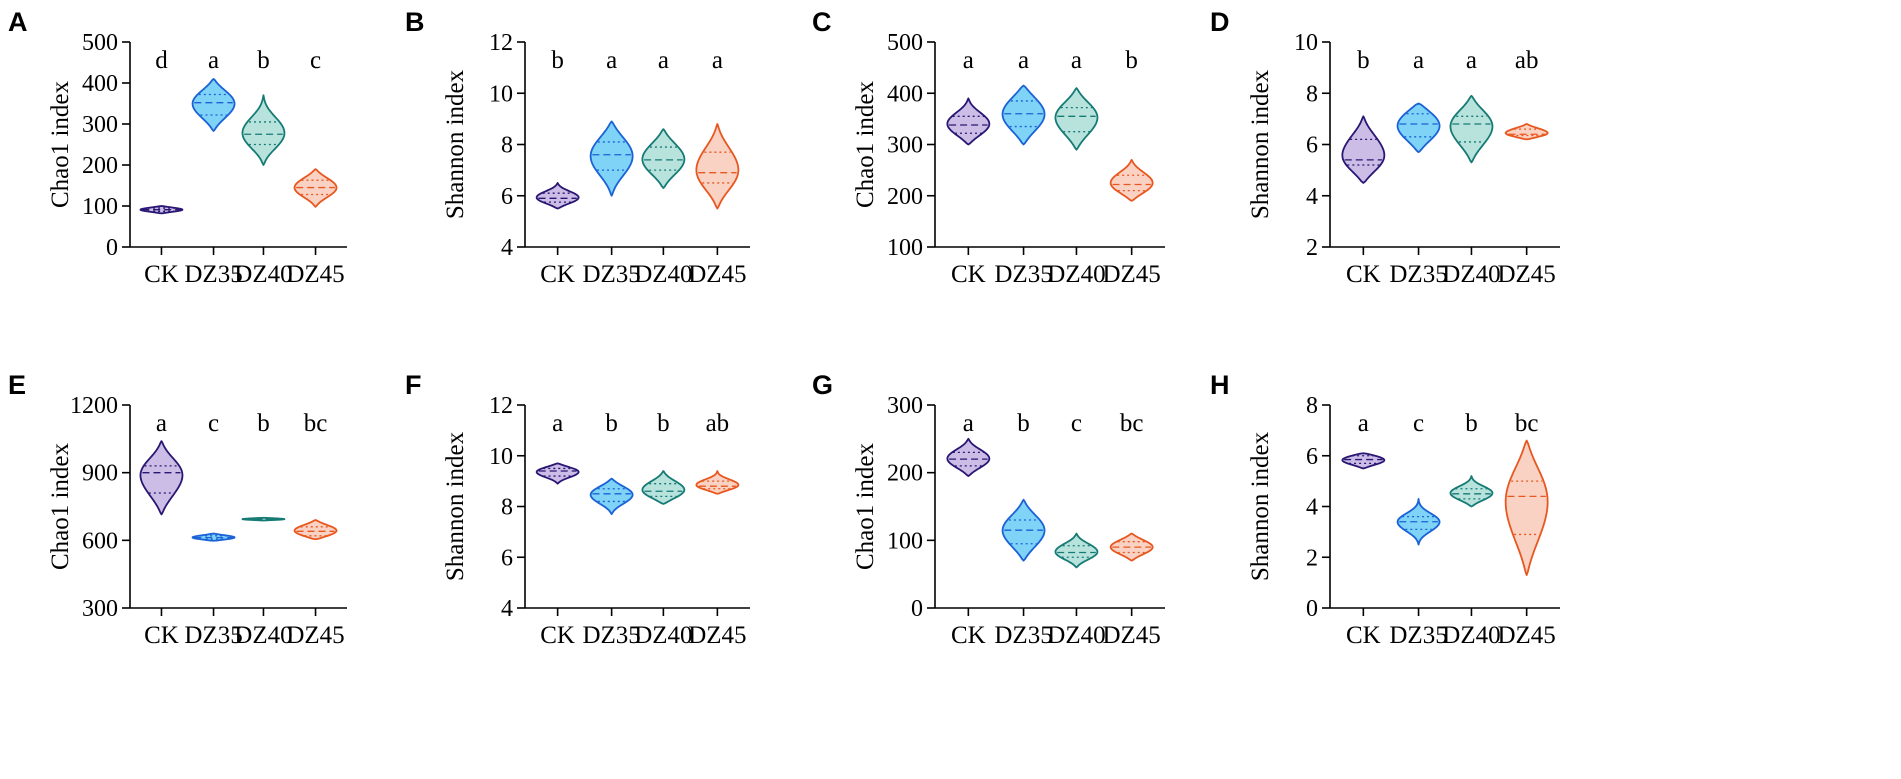 This screenshot has height=779, width=1901. What do you see at coordinates (1220, 385) in the screenshot?
I see `panel-letter: H` at bounding box center [1220, 385].